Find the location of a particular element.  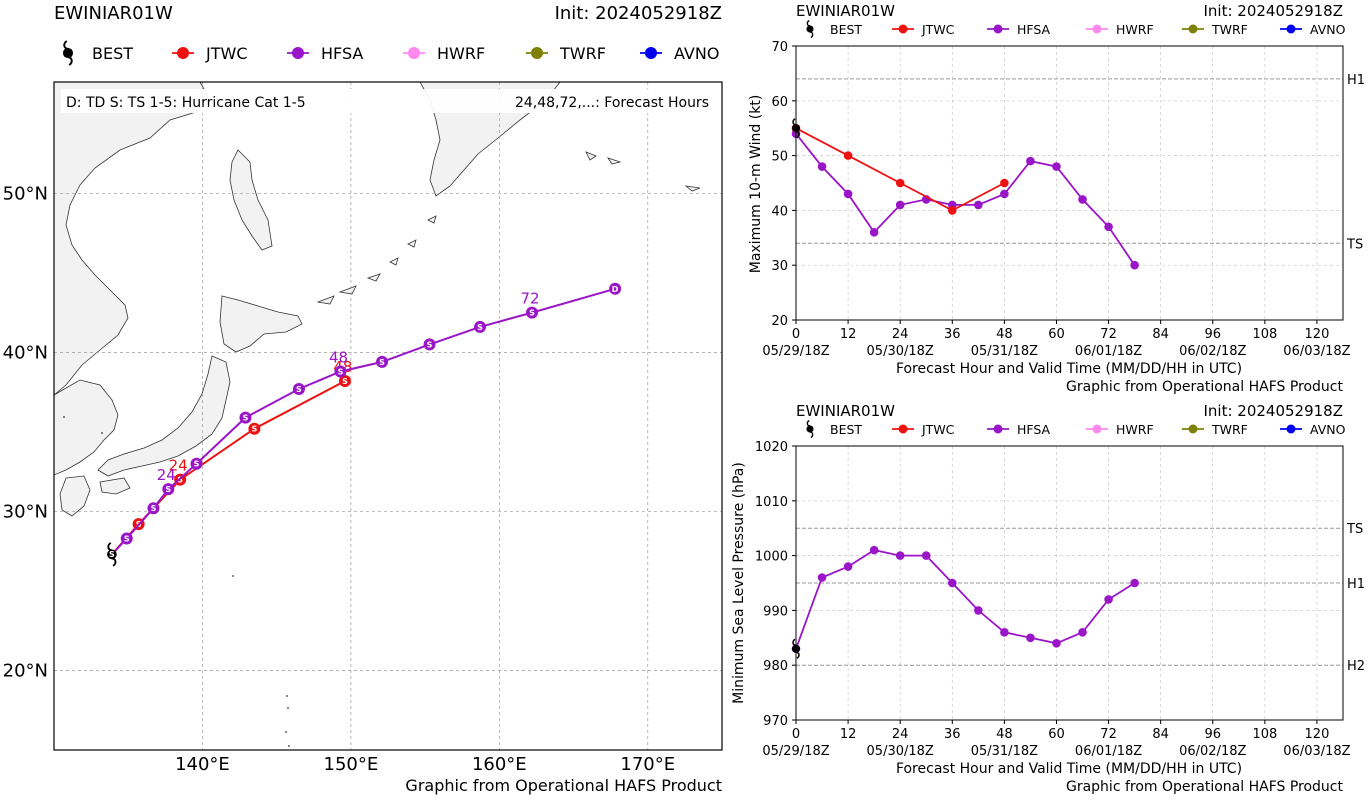

y-tick-label: 990 is located at coordinates (775, 611).